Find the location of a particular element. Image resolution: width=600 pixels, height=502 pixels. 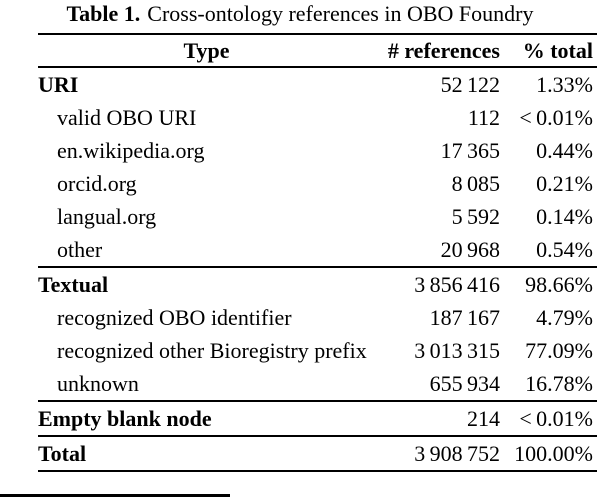

row-percent: 1.33% is located at coordinates (564, 84).